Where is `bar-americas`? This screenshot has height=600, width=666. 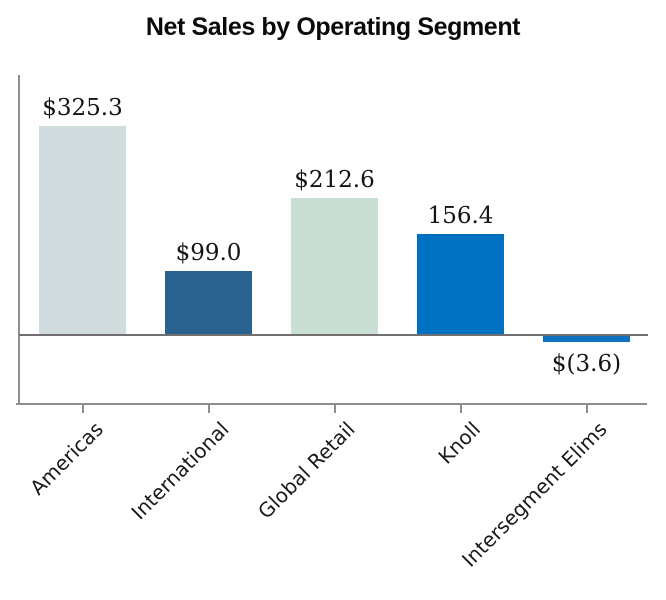 bar-americas is located at coordinates (82, 230).